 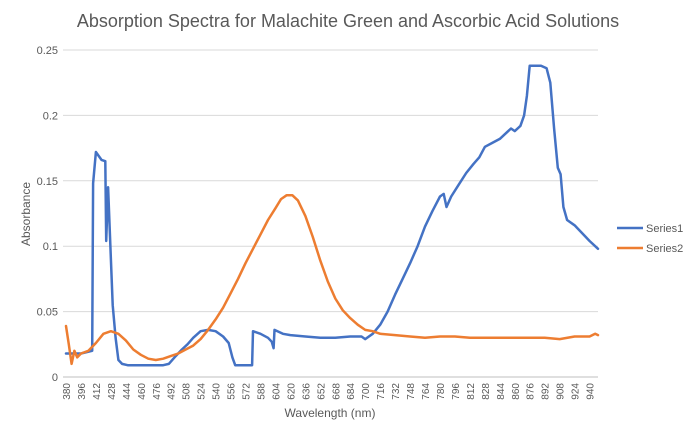 What do you see at coordinates (127, 391) in the screenshot?
I see `x-tick-label: 444` at bounding box center [127, 391].